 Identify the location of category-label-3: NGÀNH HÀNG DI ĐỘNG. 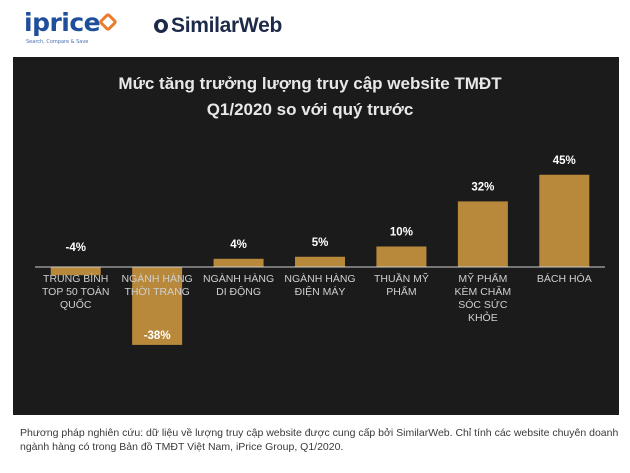
(238, 285).